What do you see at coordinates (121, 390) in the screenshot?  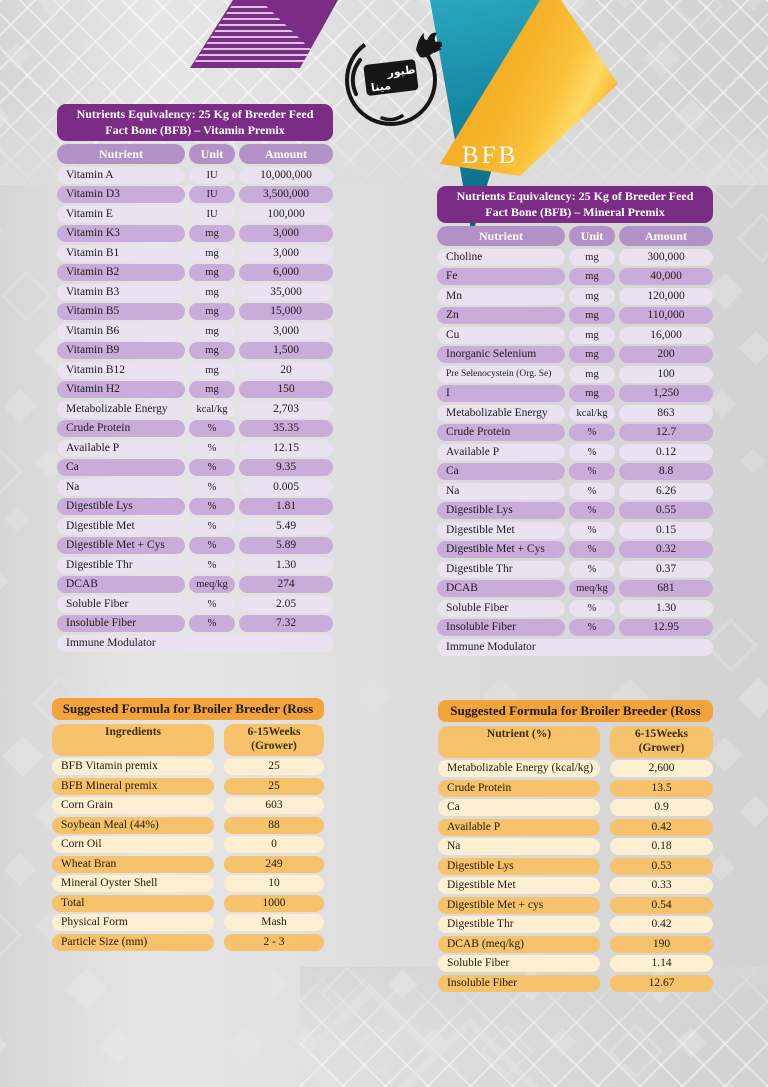 I see `row-nutrient-cell: Vitamin H2` at bounding box center [121, 390].